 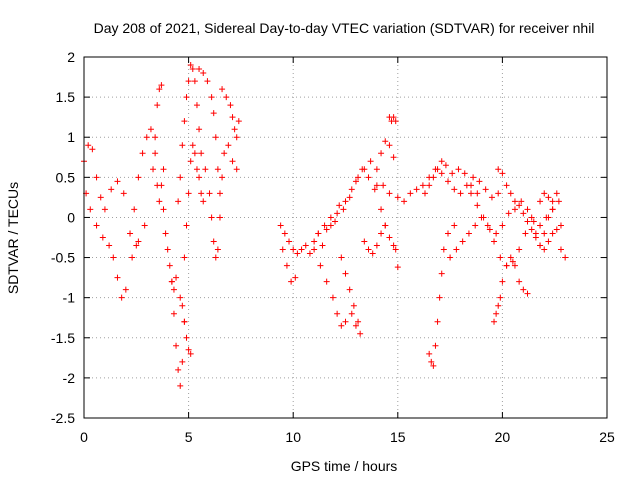 What do you see at coordinates (289, 265) in the screenshot?
I see `series-sat-o` at bounding box center [289, 265].